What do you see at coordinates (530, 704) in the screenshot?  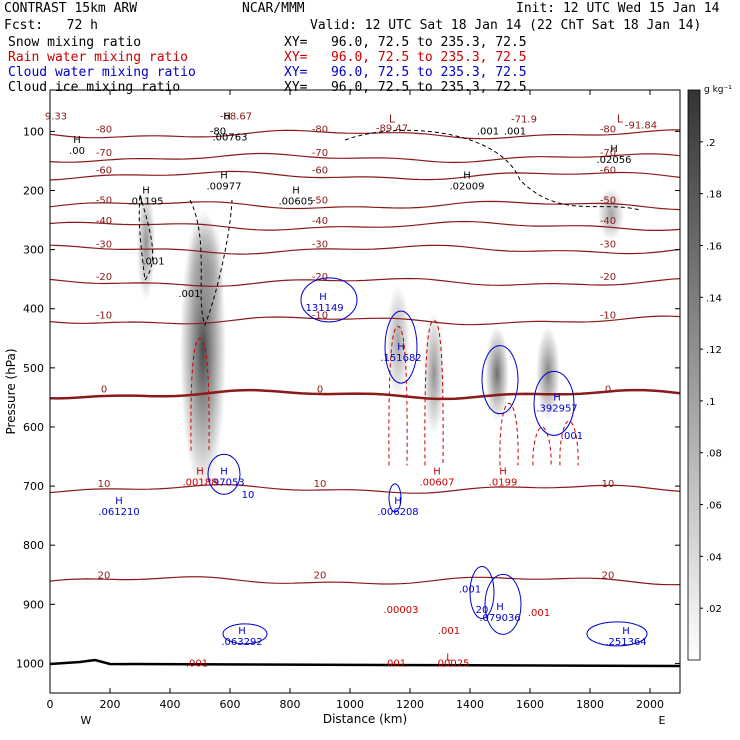 I see `x-tick-label: 1600` at bounding box center [530, 704].